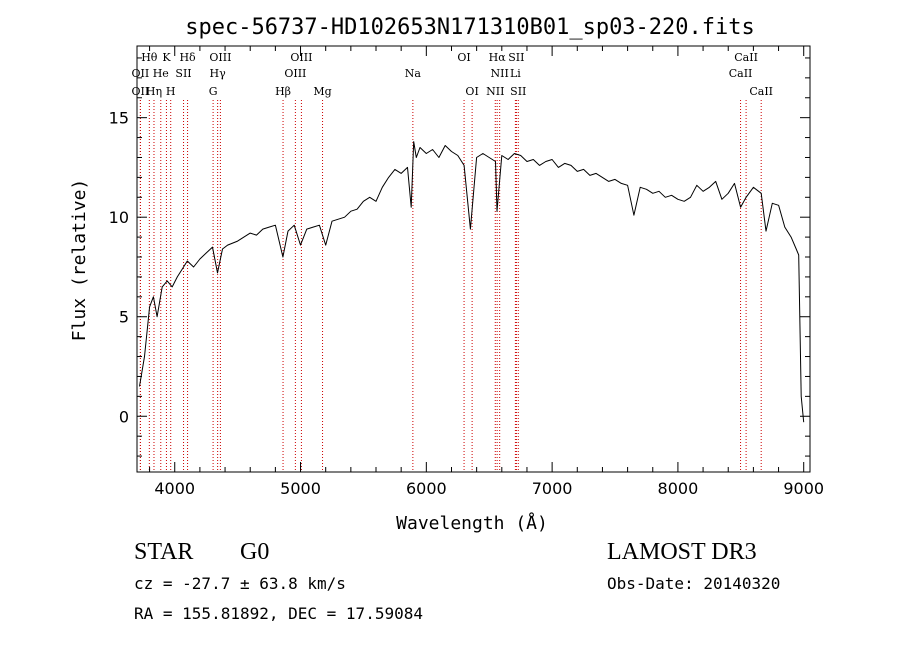 The width and height of the screenshot is (900, 649). I want to click on y-tick-label: 15, so click(119, 118).